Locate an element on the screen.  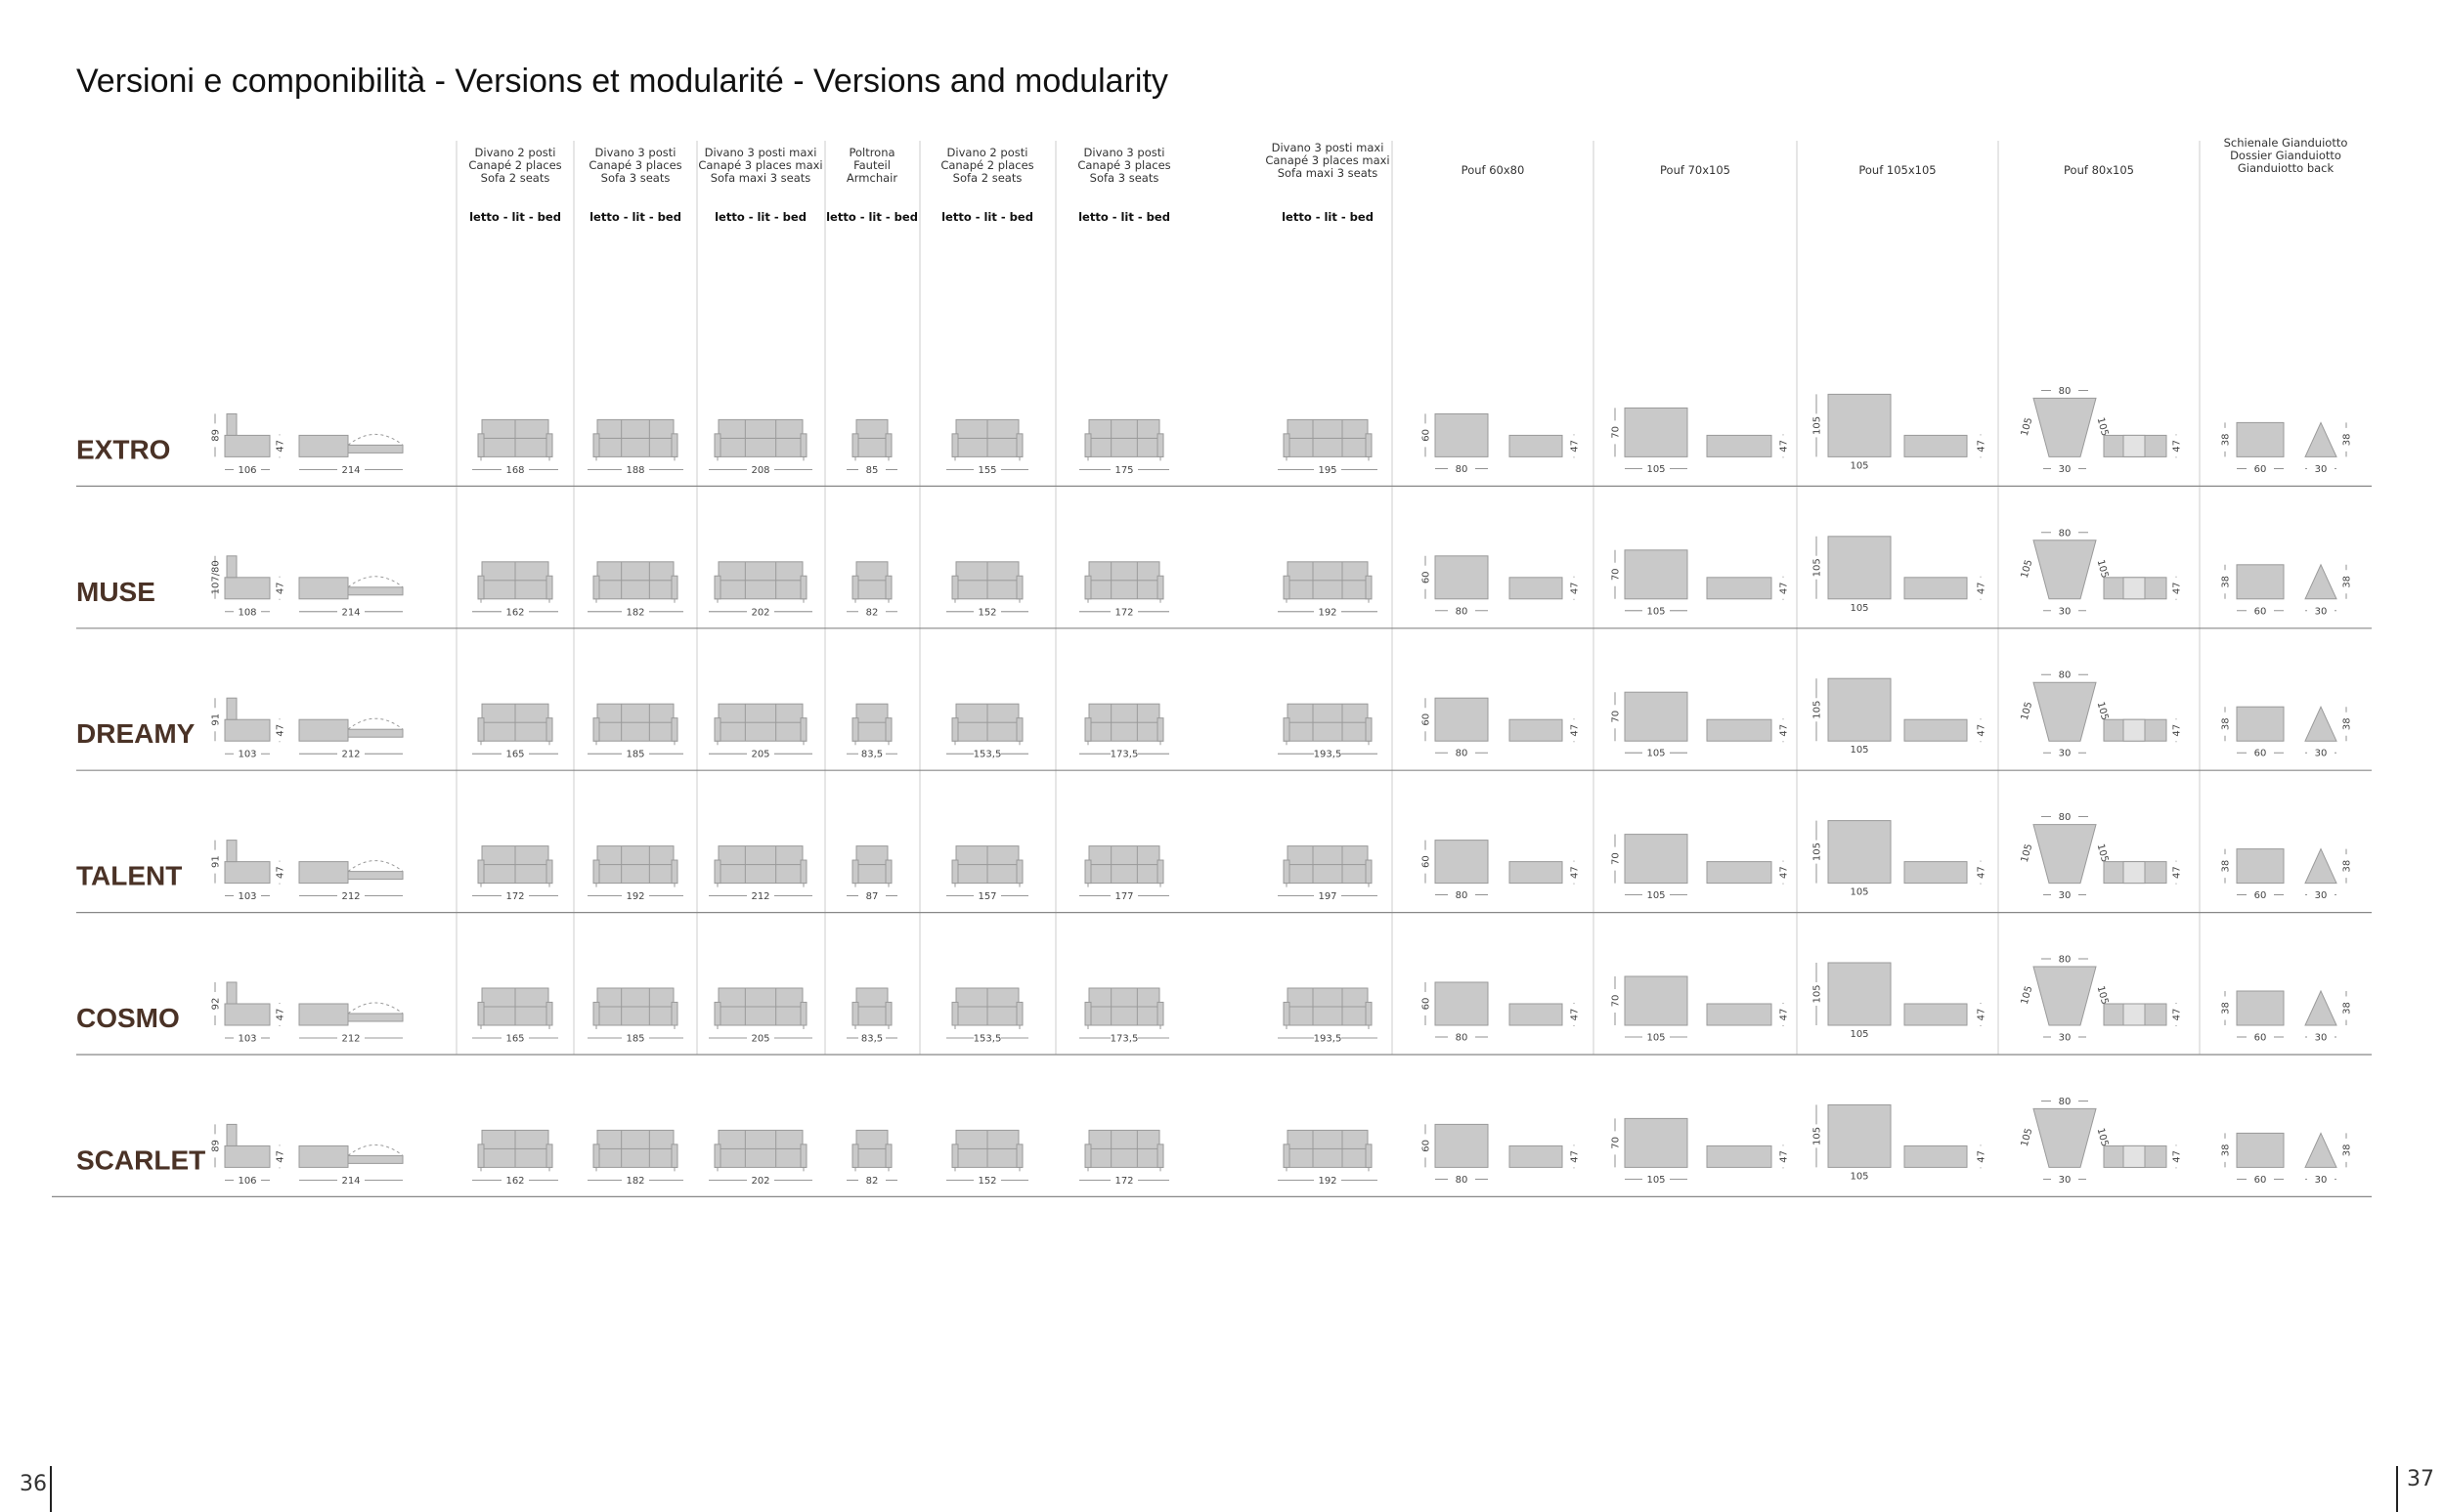
dimension: 83,5 is located at coordinates (872, 755).